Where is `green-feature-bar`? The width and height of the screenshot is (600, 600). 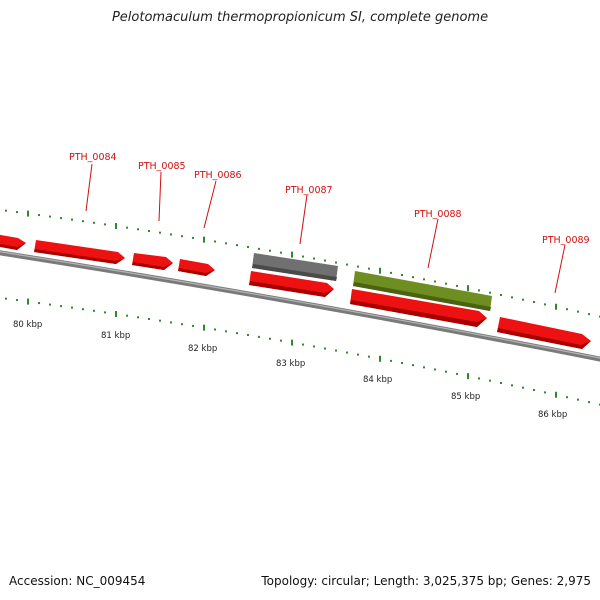
green-feature-bar is located at coordinates (422, 291).